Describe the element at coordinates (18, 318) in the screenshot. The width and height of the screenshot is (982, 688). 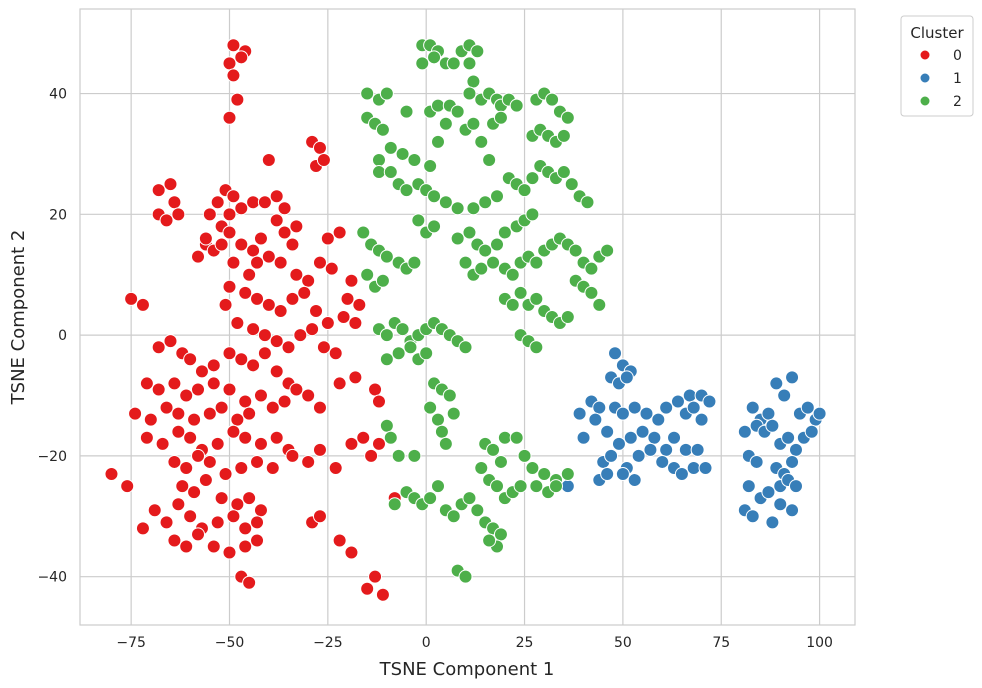
I see `y-axis-title: TSNE Component 2` at that location.